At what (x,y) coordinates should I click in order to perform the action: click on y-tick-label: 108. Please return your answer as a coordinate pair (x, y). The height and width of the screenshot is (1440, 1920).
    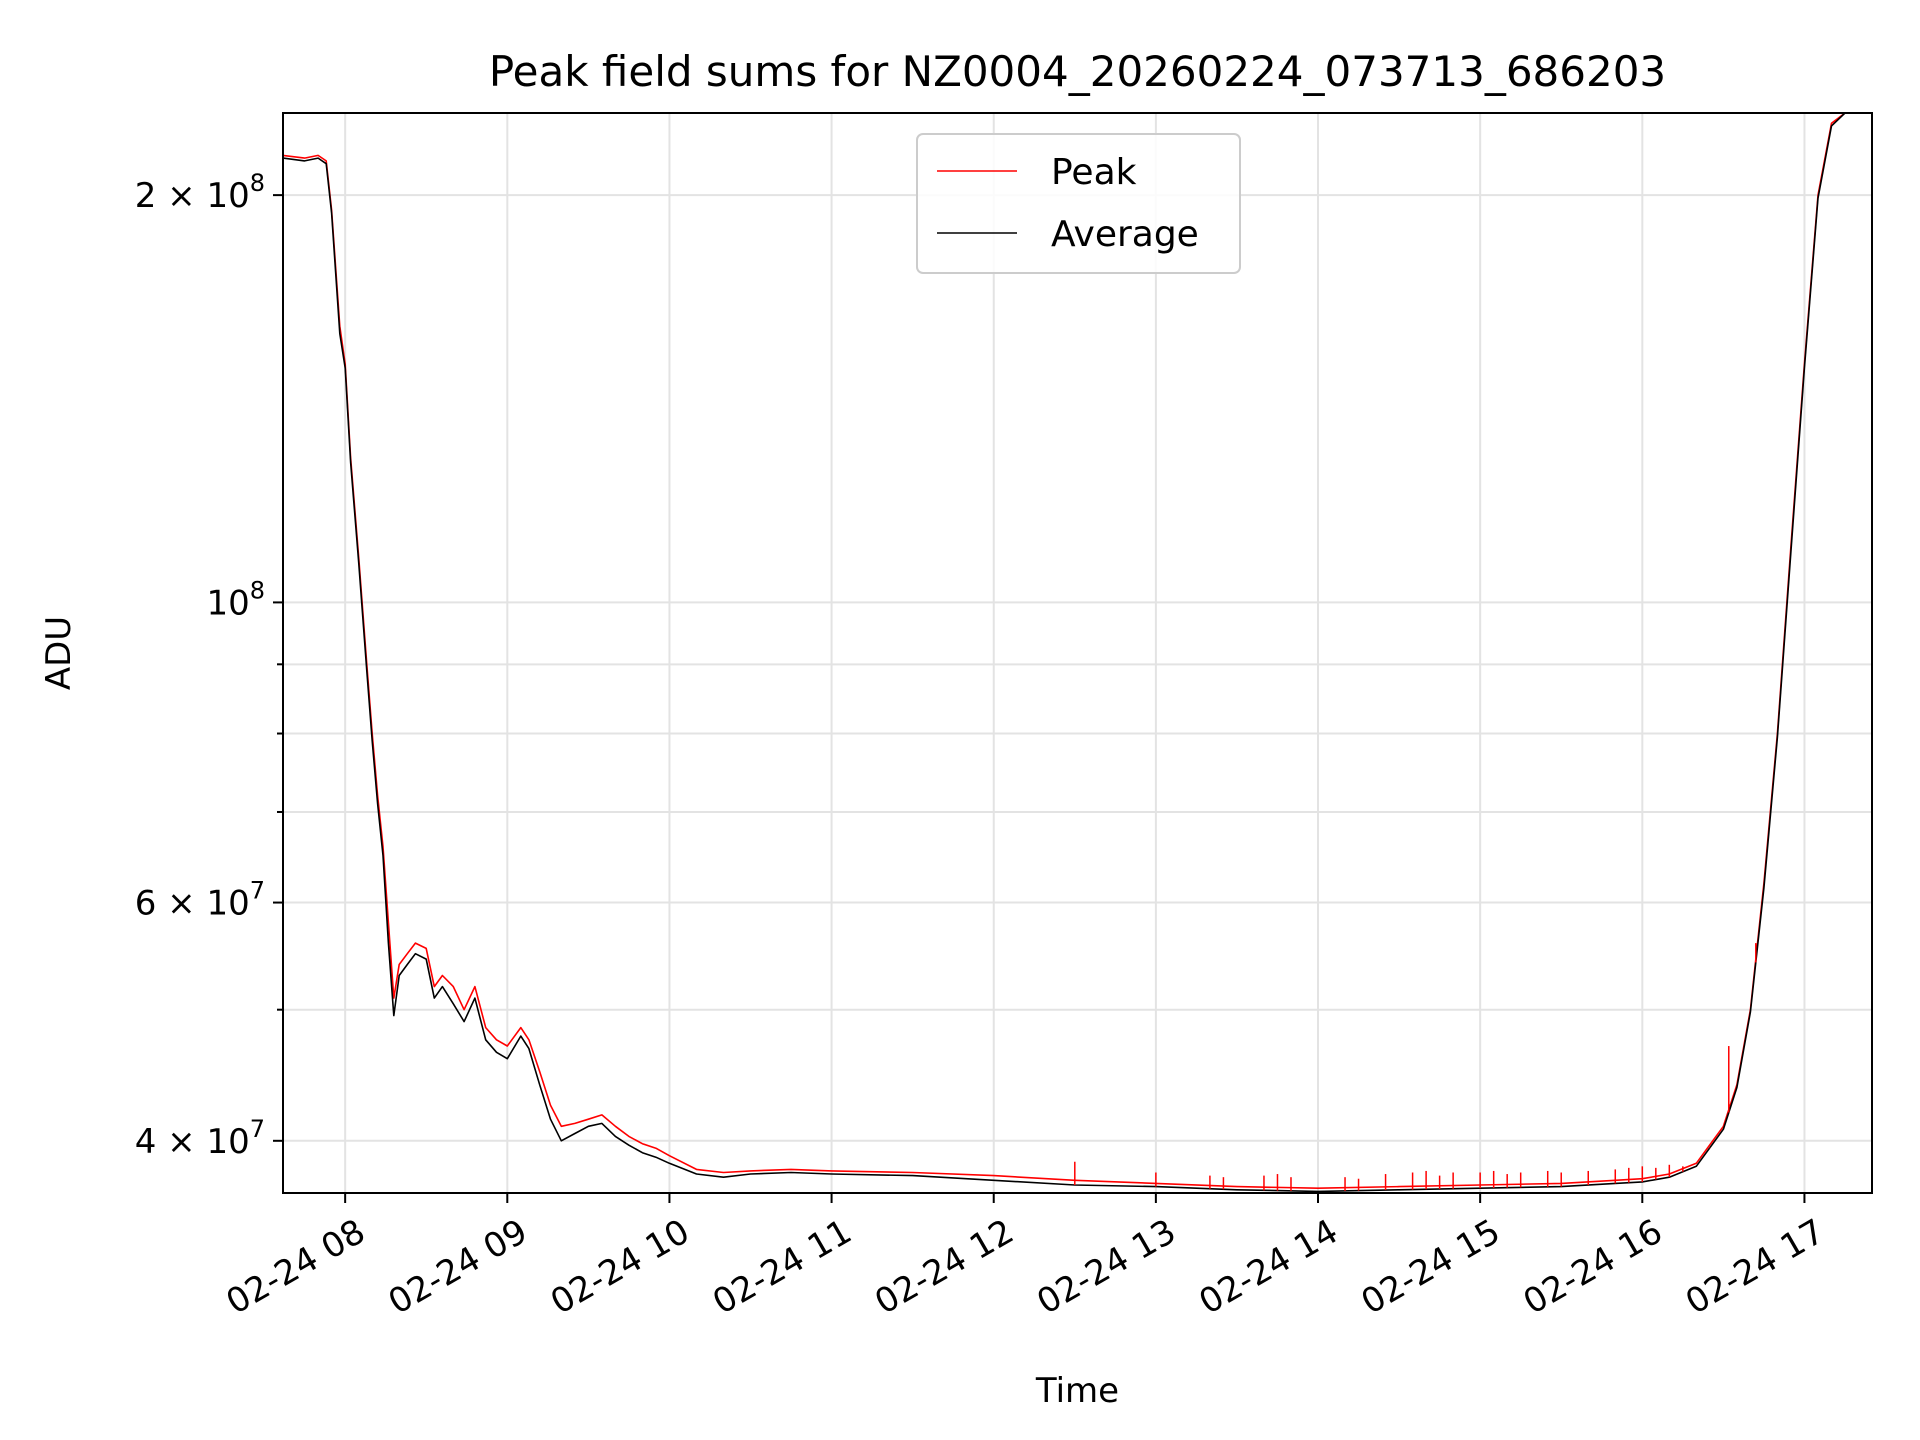
    Looking at the image, I should click on (235, 599).